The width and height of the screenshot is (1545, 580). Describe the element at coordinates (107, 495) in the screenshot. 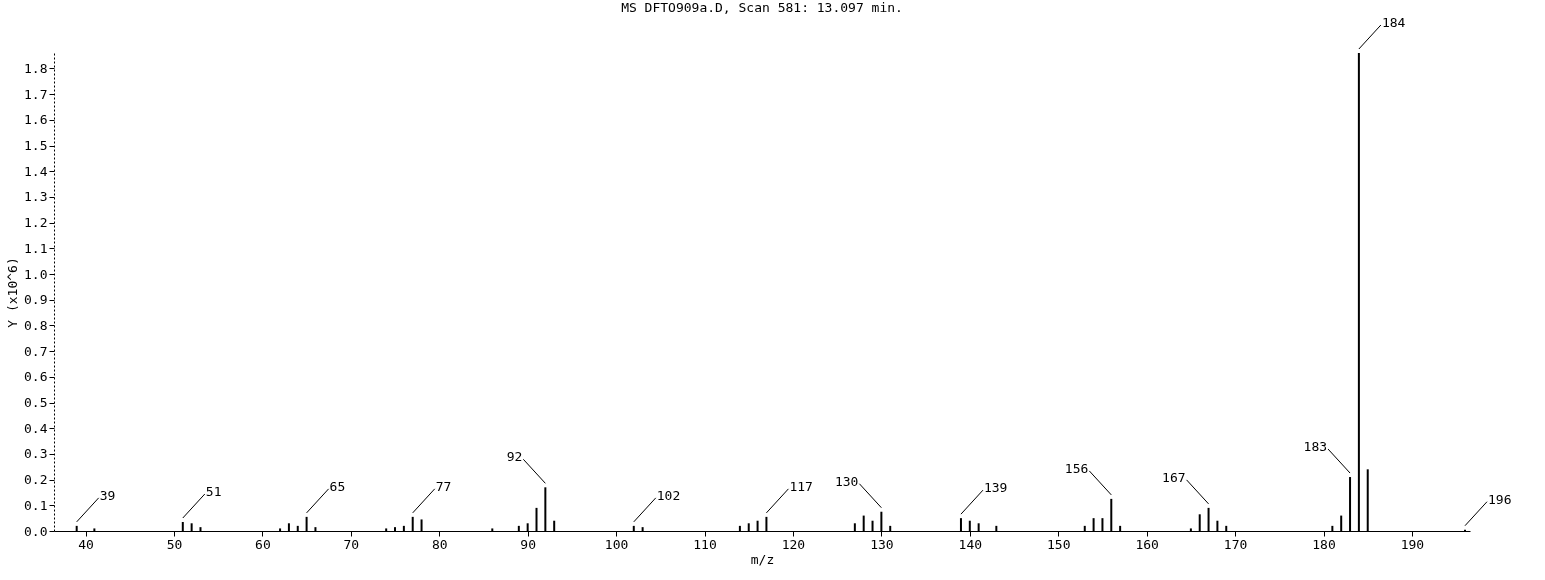

I see `annotation: 39` at that location.